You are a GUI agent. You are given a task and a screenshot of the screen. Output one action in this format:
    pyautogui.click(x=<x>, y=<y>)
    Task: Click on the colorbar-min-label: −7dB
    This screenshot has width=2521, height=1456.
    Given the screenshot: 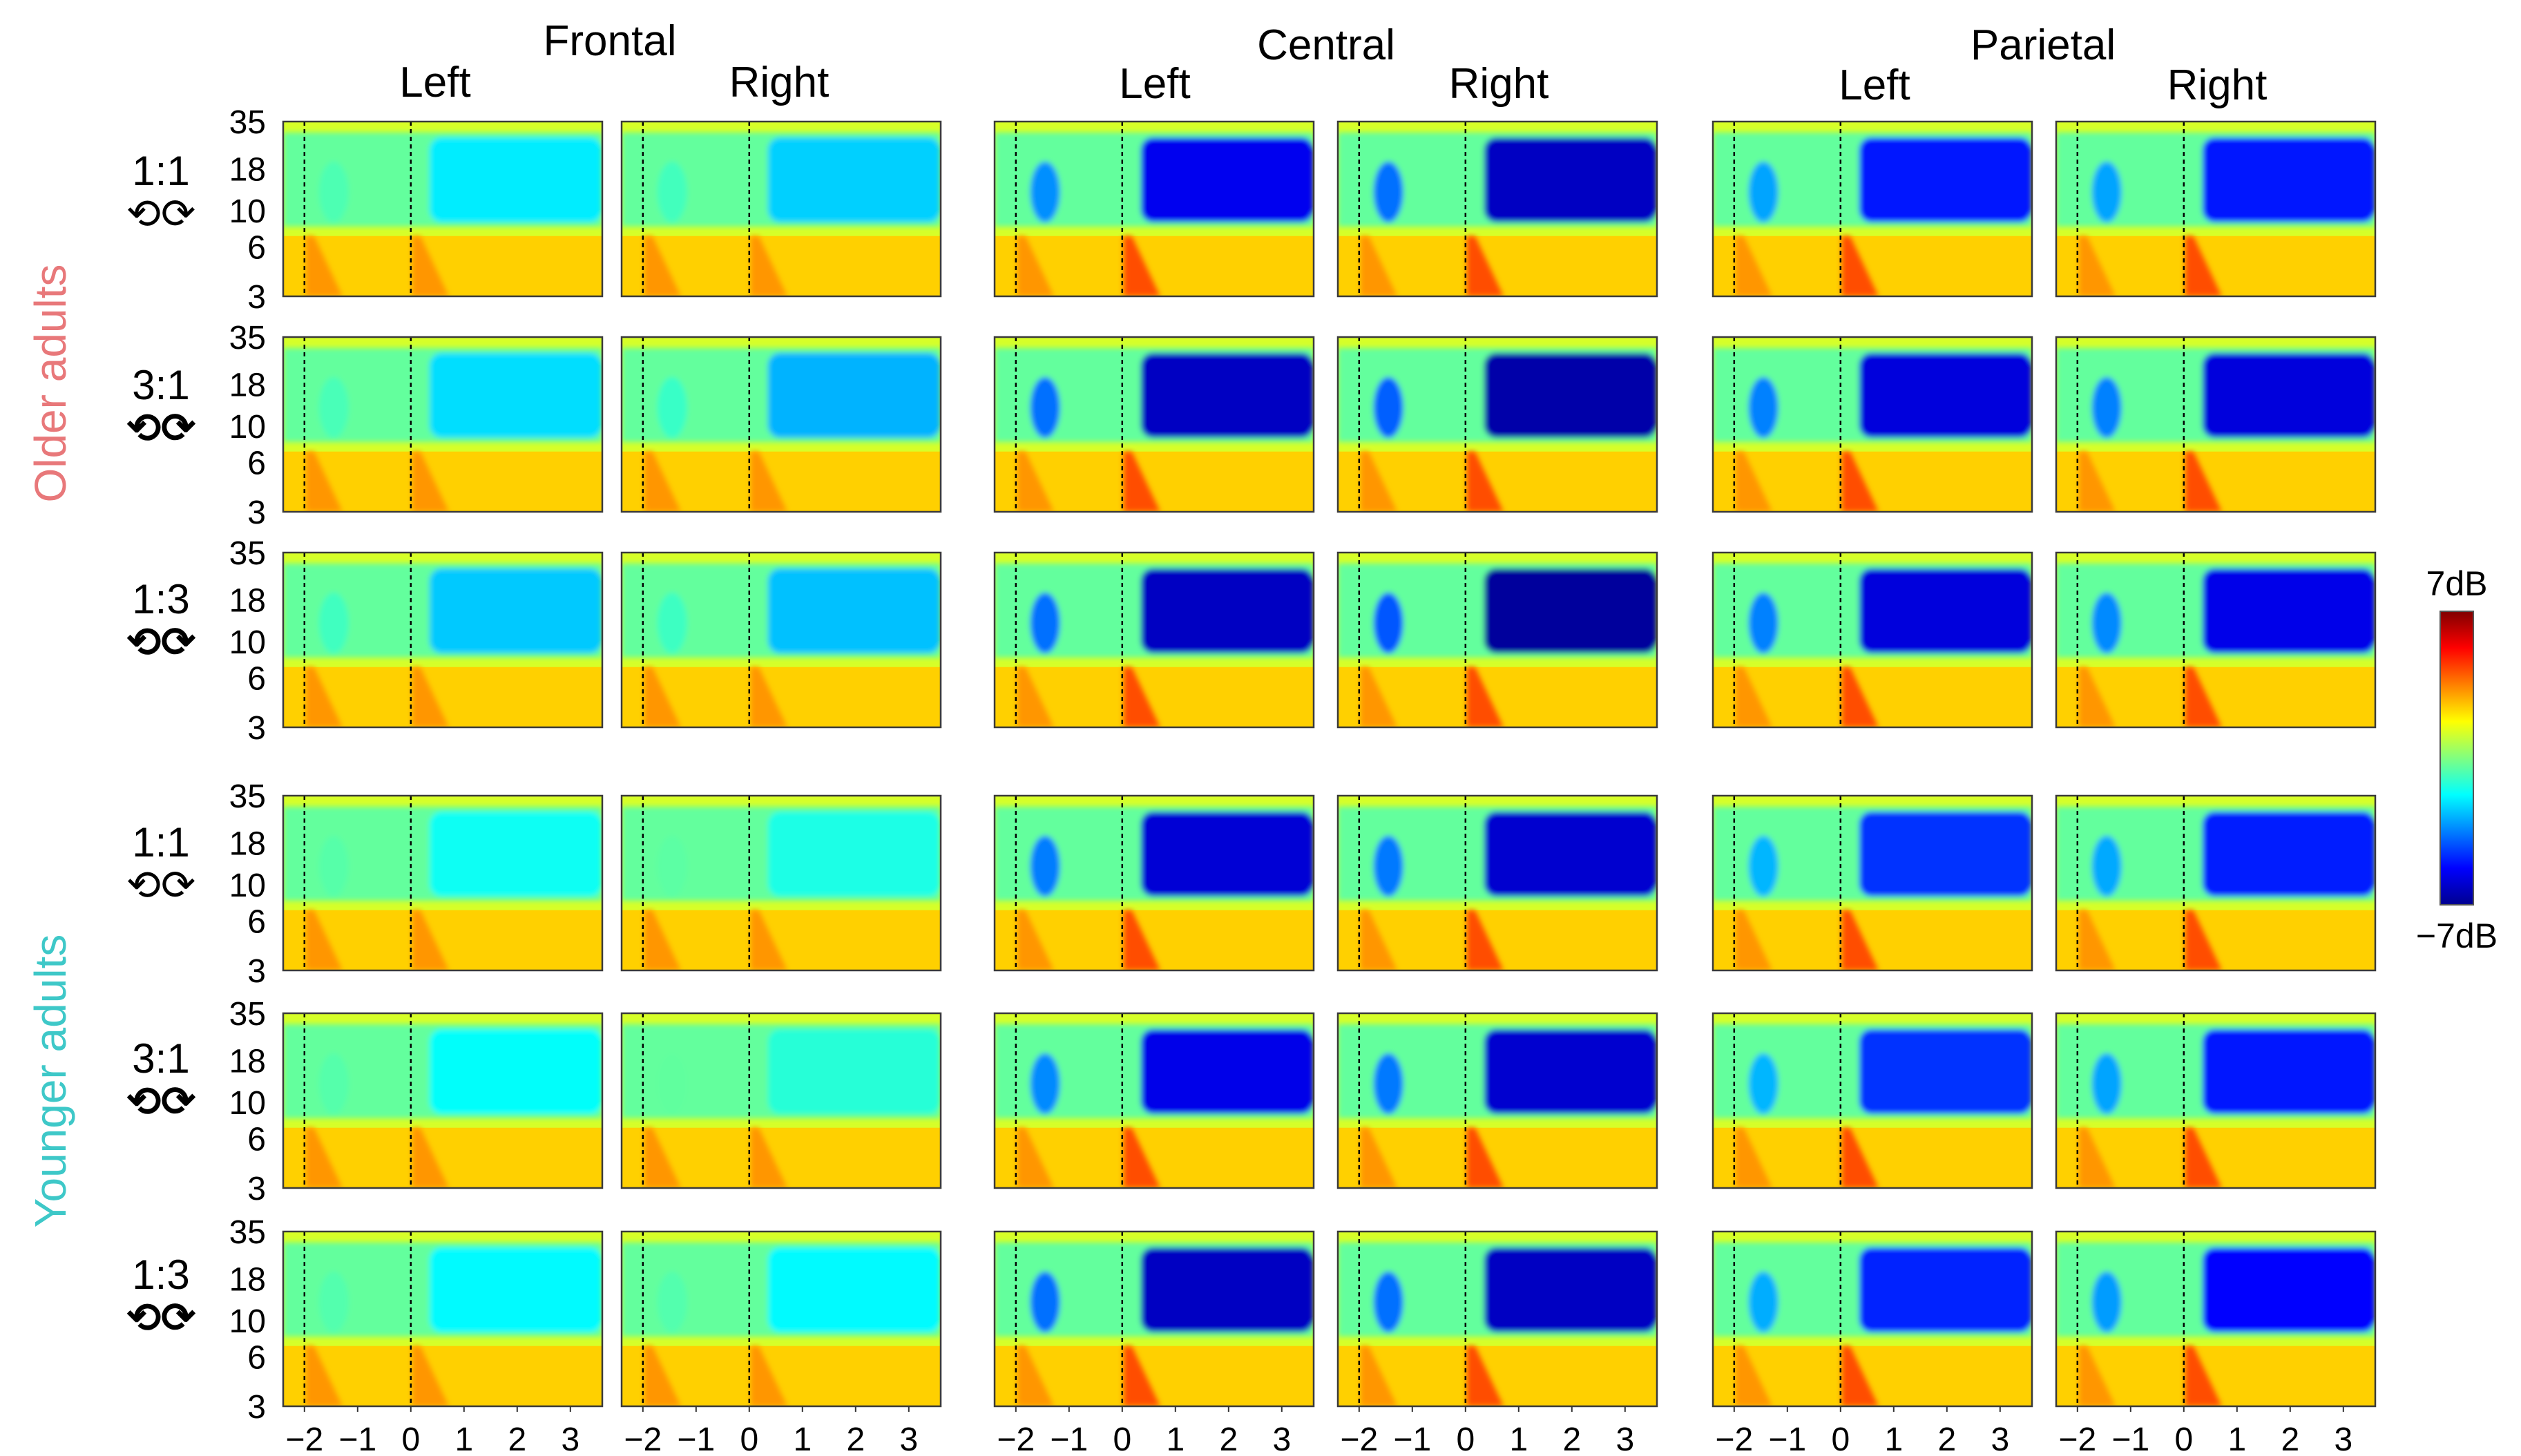 What is the action you would take?
    pyautogui.click(x=2457, y=936)
    